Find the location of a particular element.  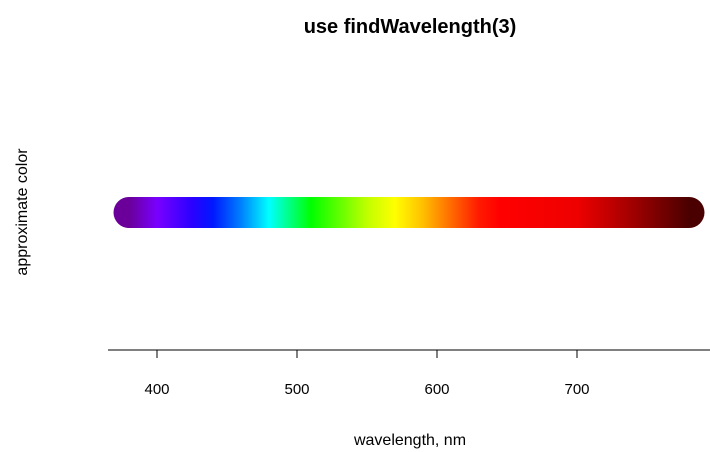

x-axis-ticks: 400 500 600 700 is located at coordinates (367, 374).